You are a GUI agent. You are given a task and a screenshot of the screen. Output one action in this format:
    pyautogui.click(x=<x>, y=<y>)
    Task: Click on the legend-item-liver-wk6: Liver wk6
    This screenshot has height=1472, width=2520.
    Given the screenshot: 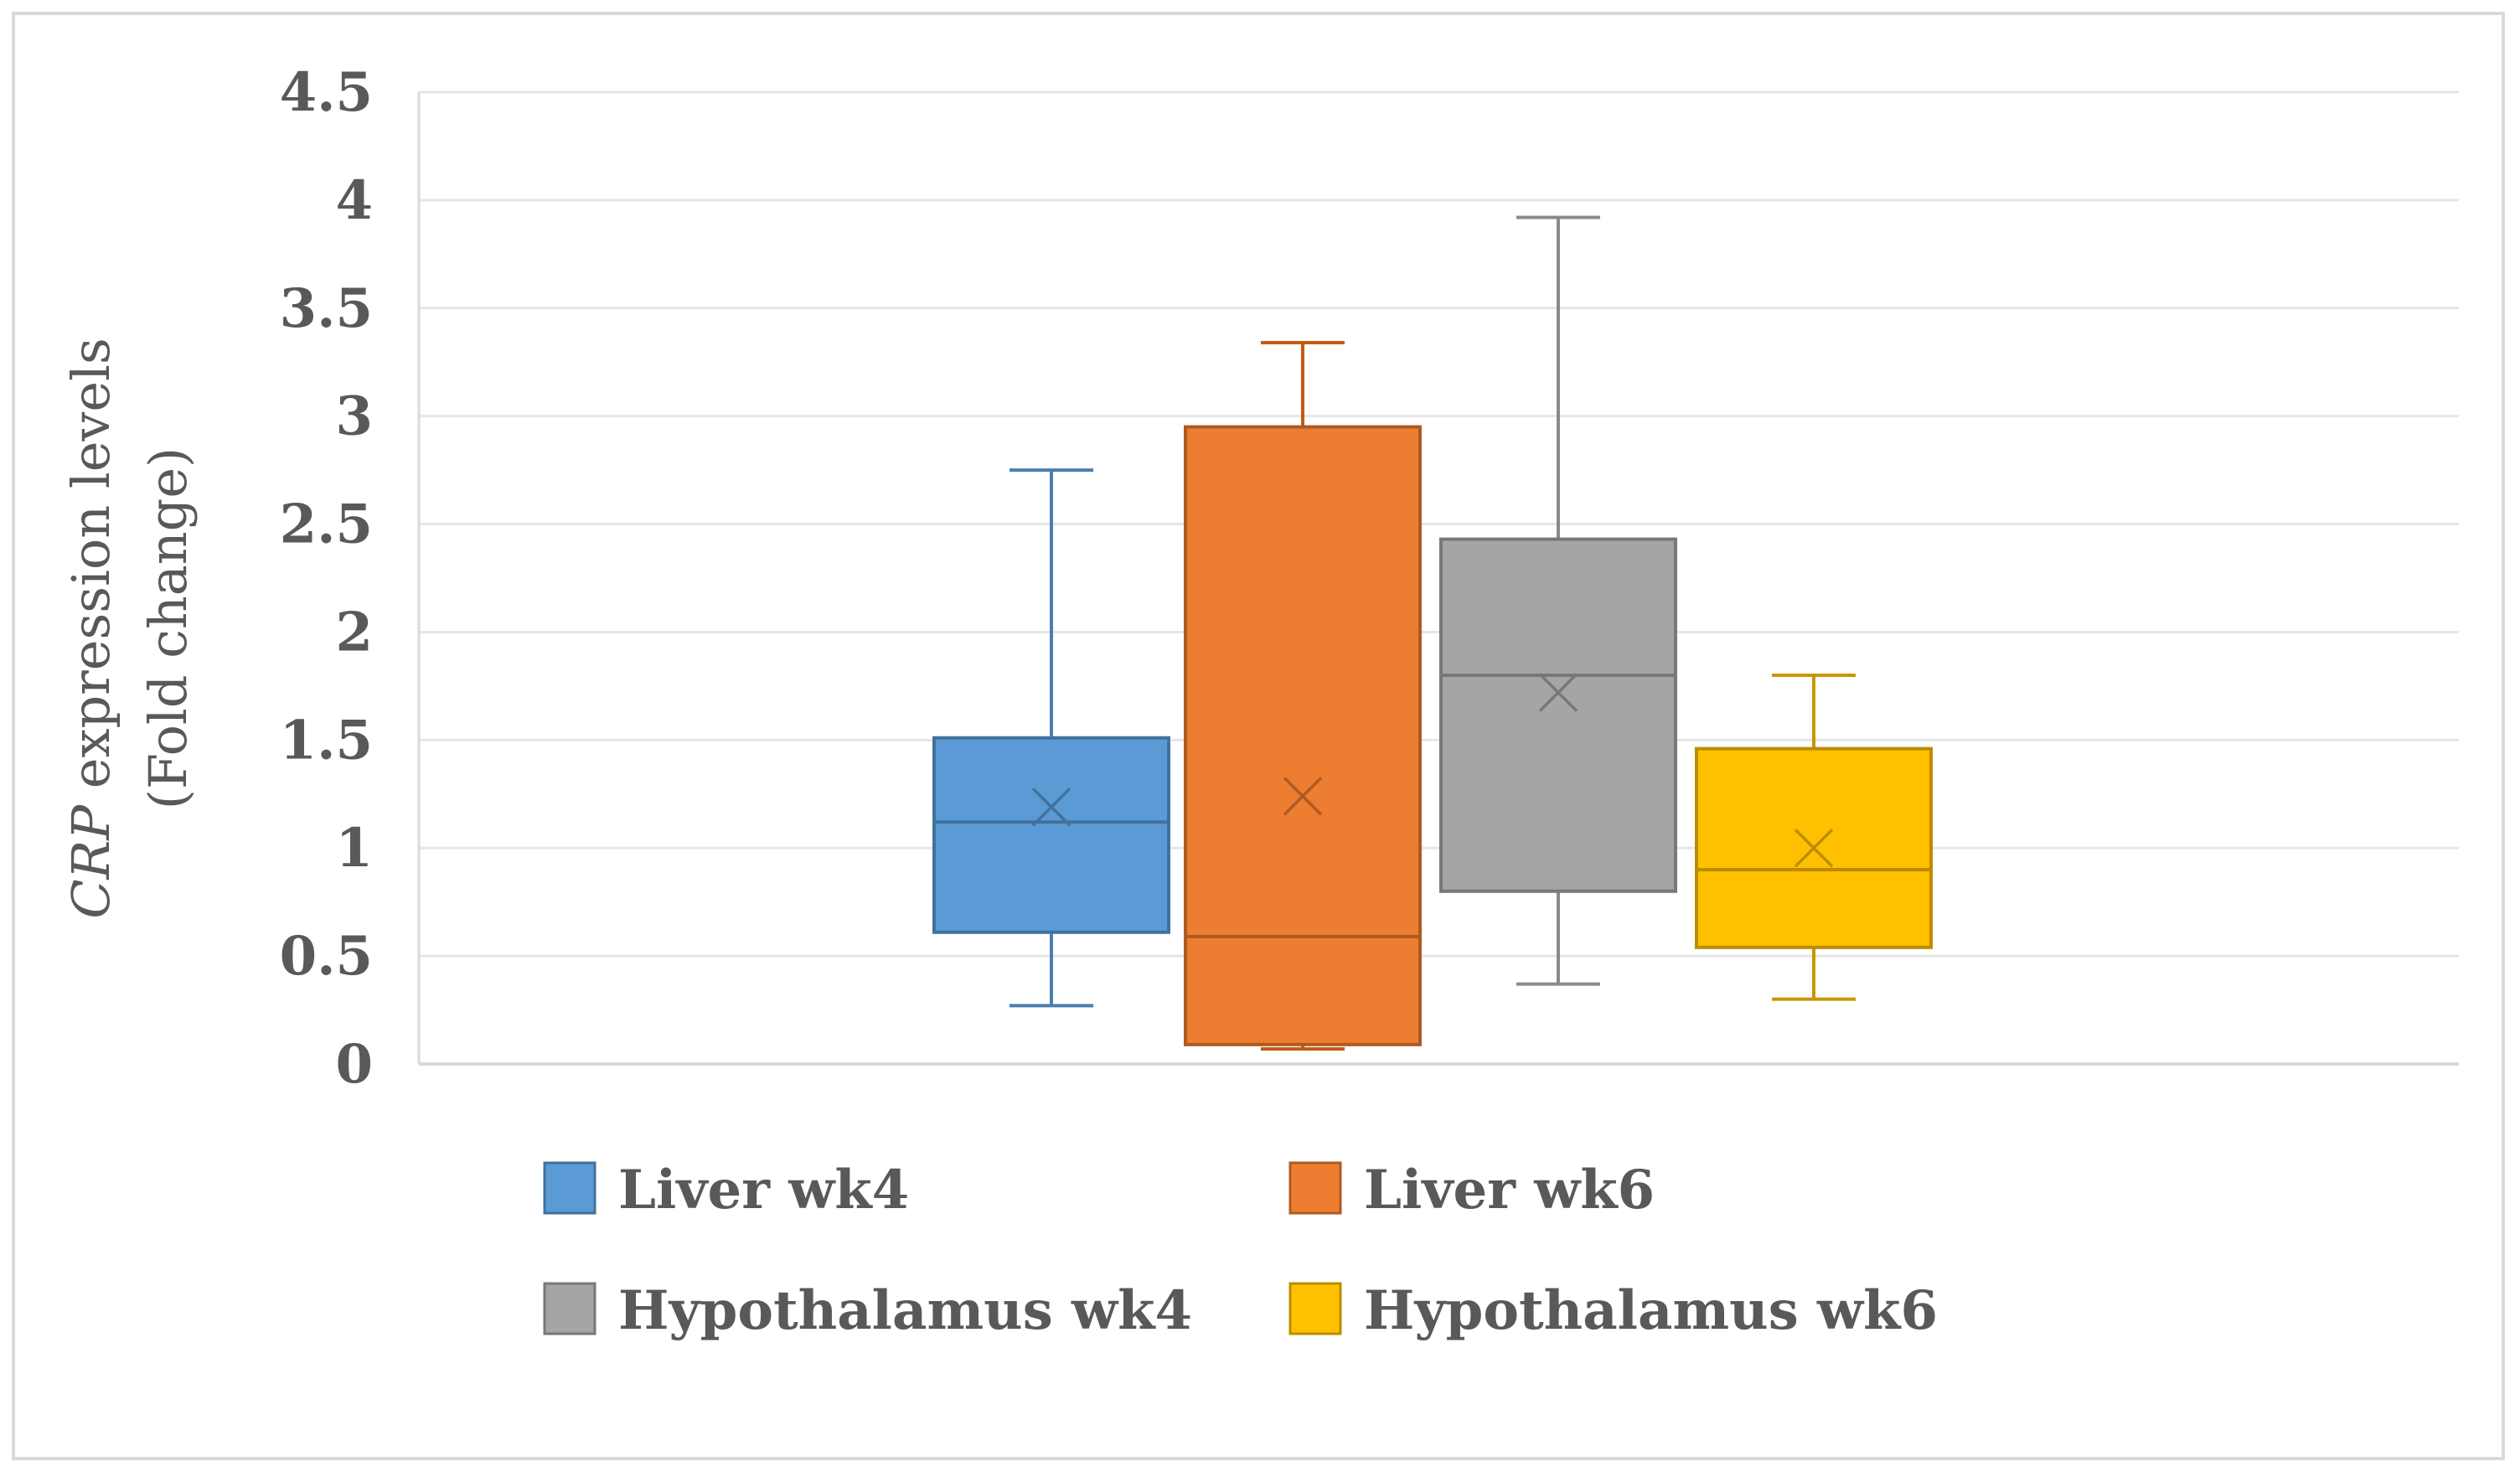 What is the action you would take?
    pyautogui.click(x=1471, y=1190)
    